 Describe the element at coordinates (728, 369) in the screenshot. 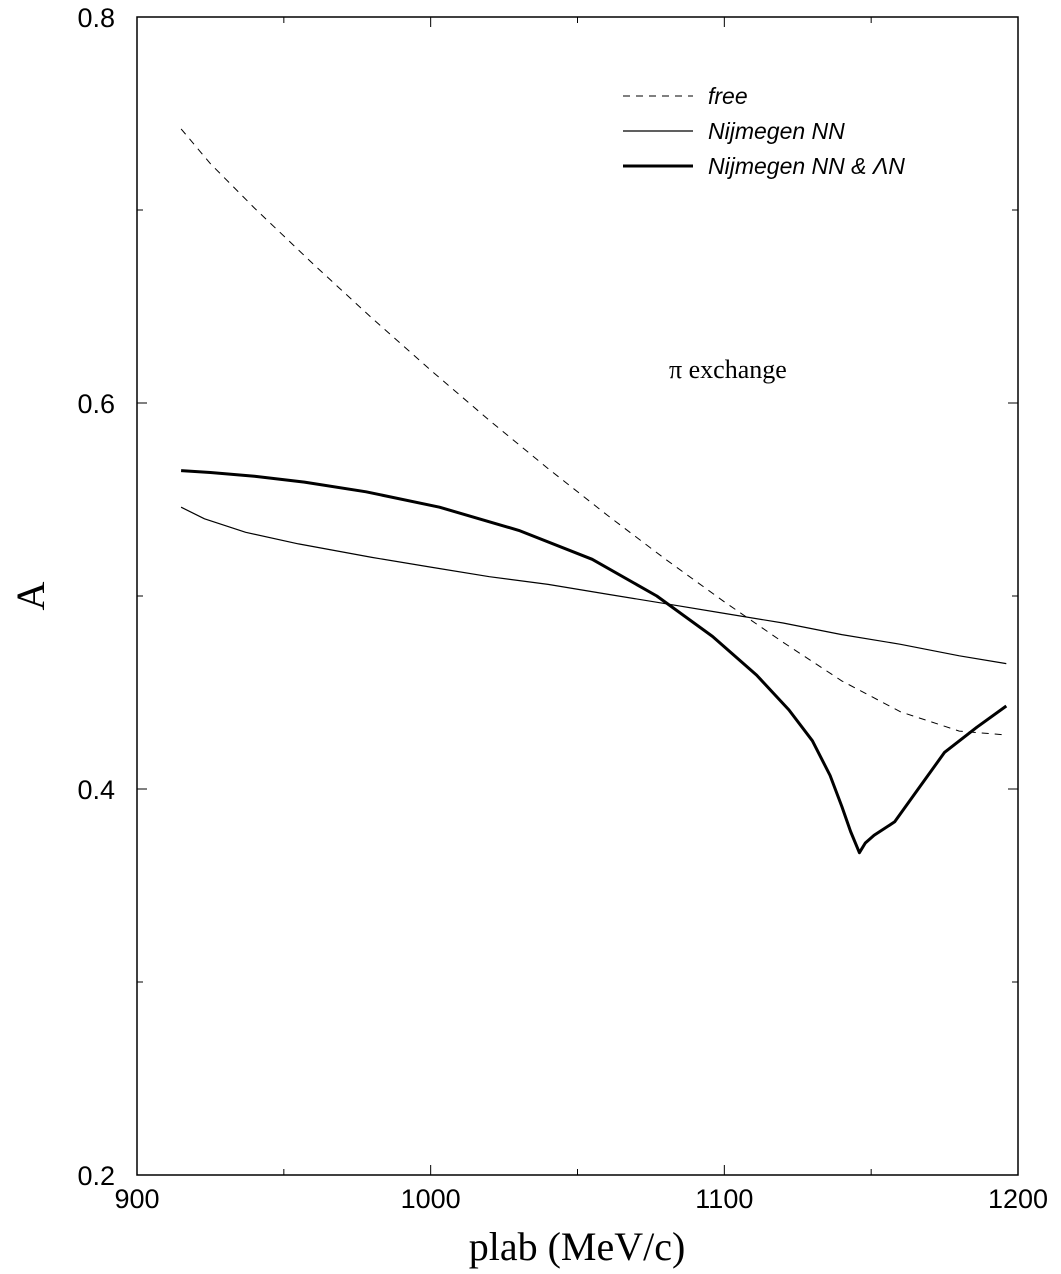

I see `pi-exchange-annotation: π exchange` at that location.